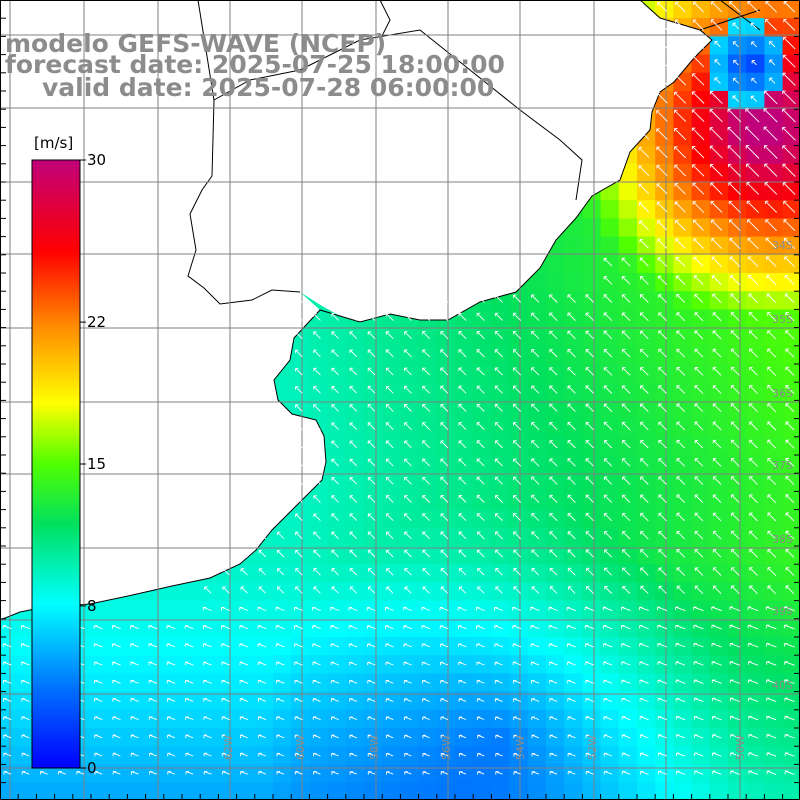  Describe the element at coordinates (782, 465) in the screenshot. I see `latitude-label: 37S` at that location.